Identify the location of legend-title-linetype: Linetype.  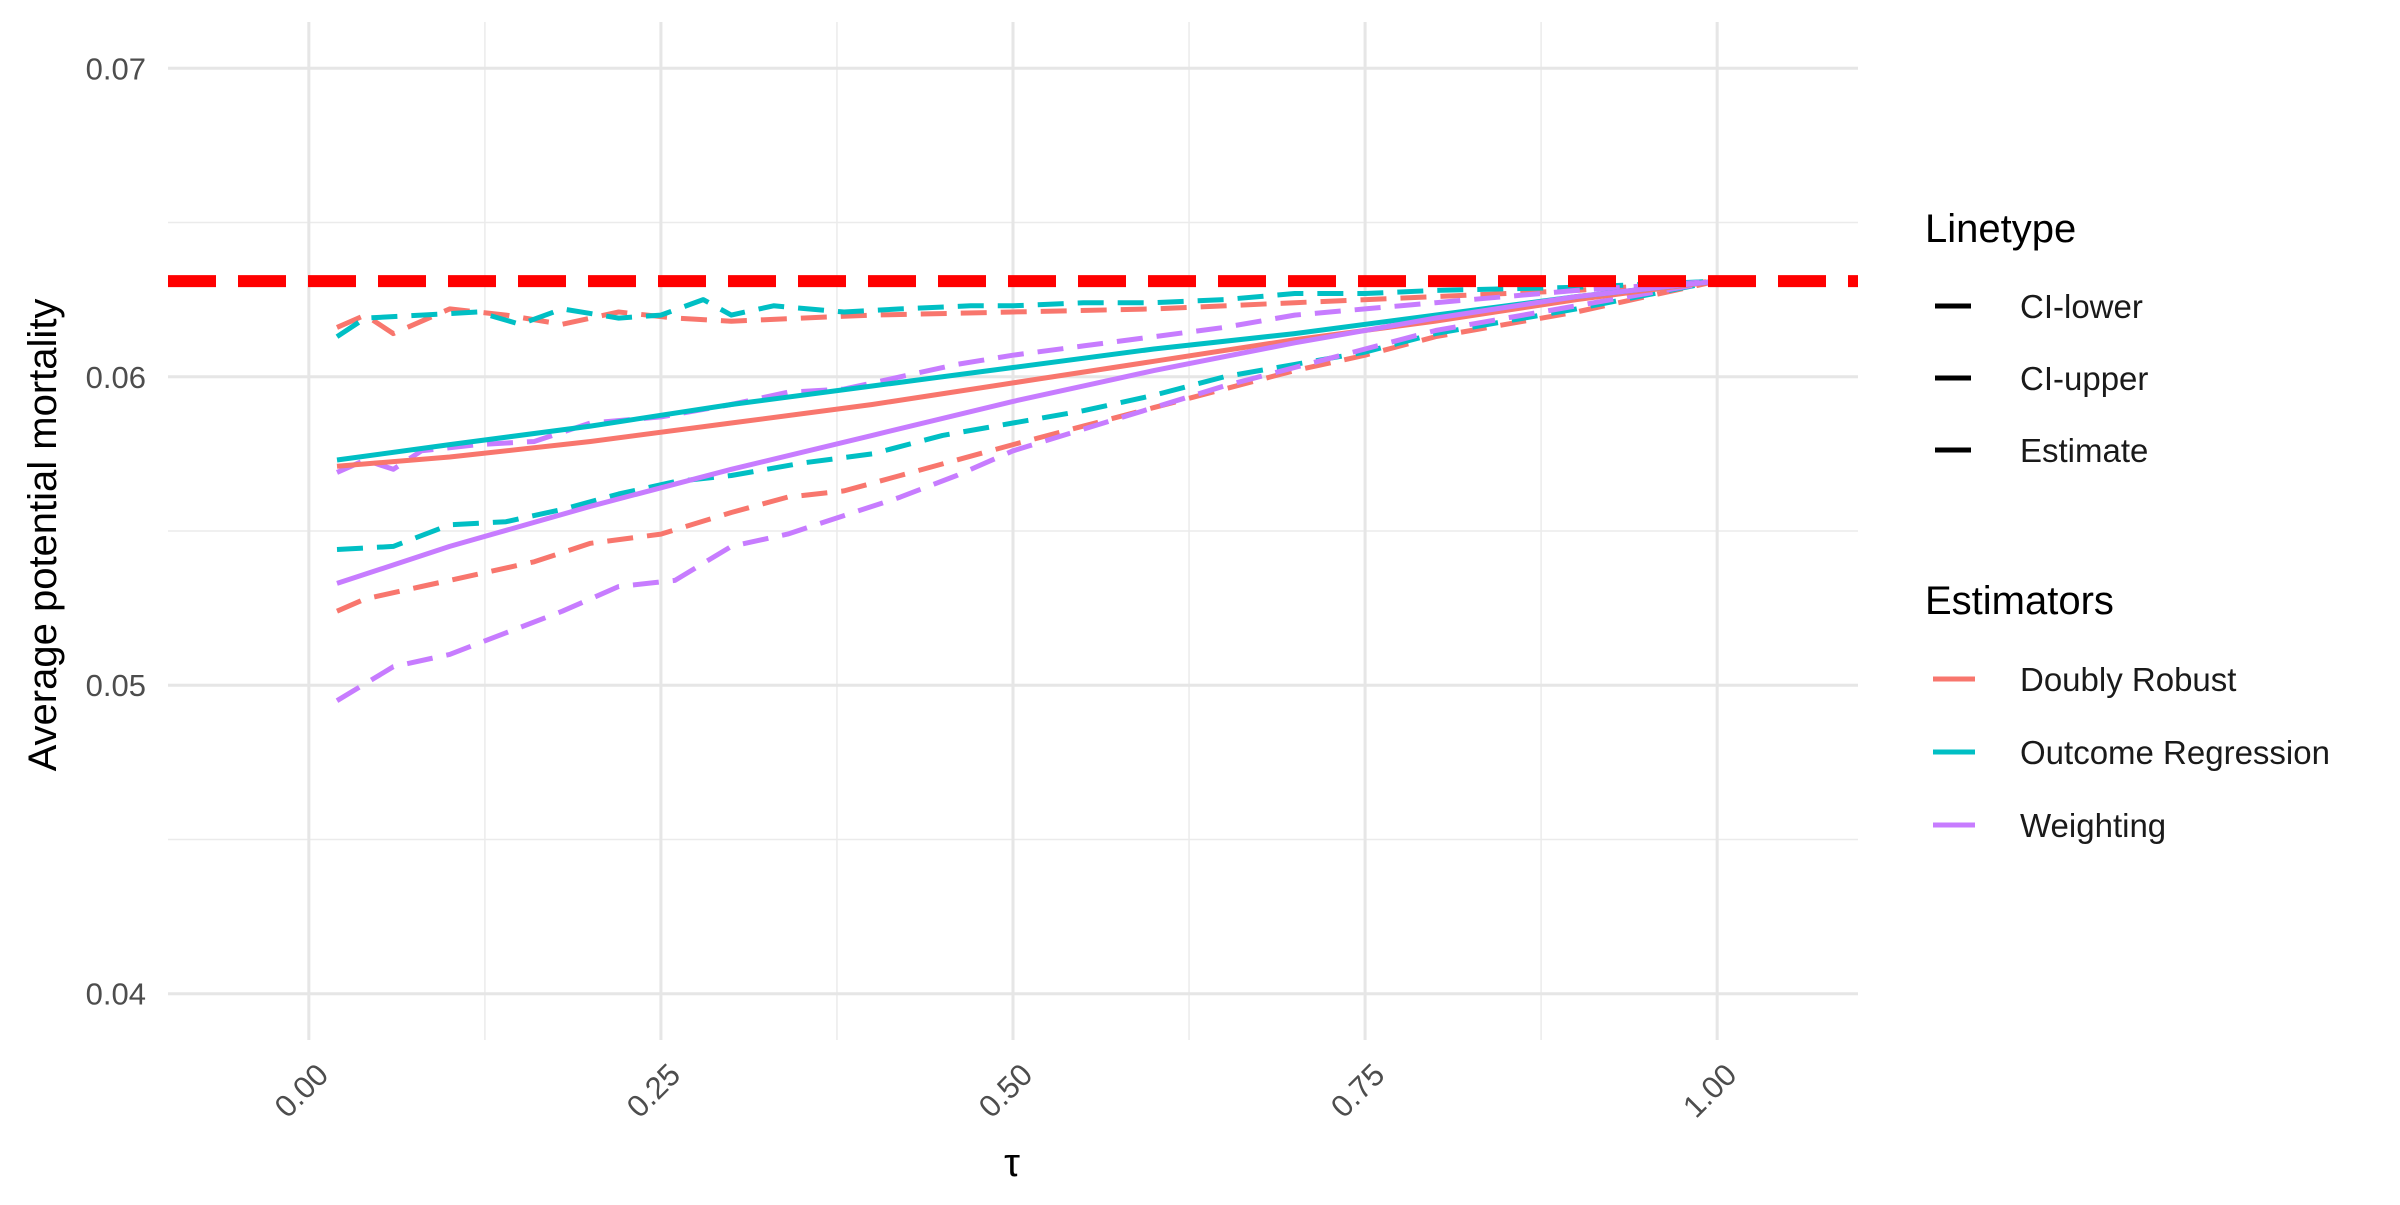
(2000, 229).